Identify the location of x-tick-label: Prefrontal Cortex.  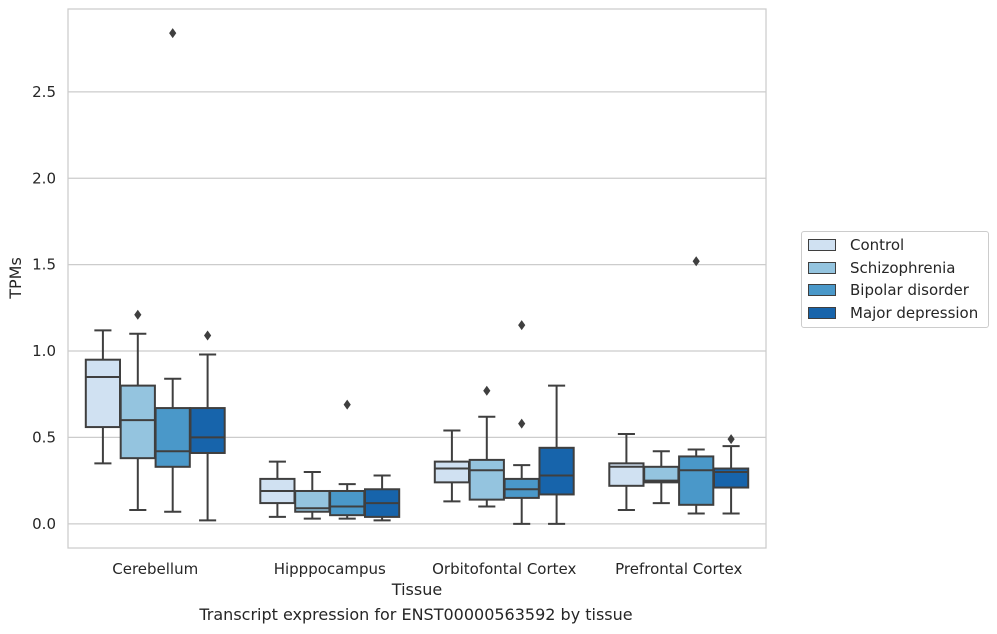
(678, 569).